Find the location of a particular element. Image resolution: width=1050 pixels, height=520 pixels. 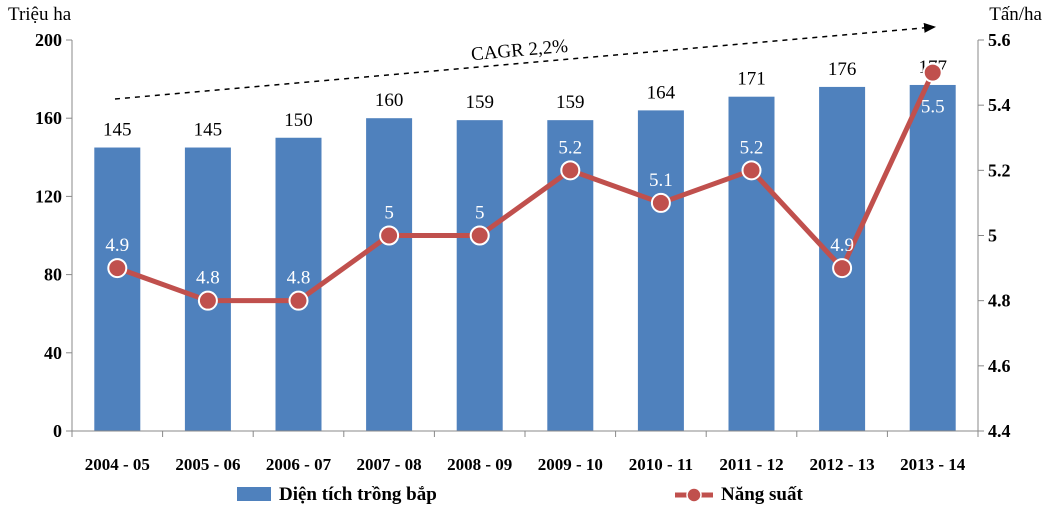

right-tick-label: 4.6 is located at coordinates (999, 366).